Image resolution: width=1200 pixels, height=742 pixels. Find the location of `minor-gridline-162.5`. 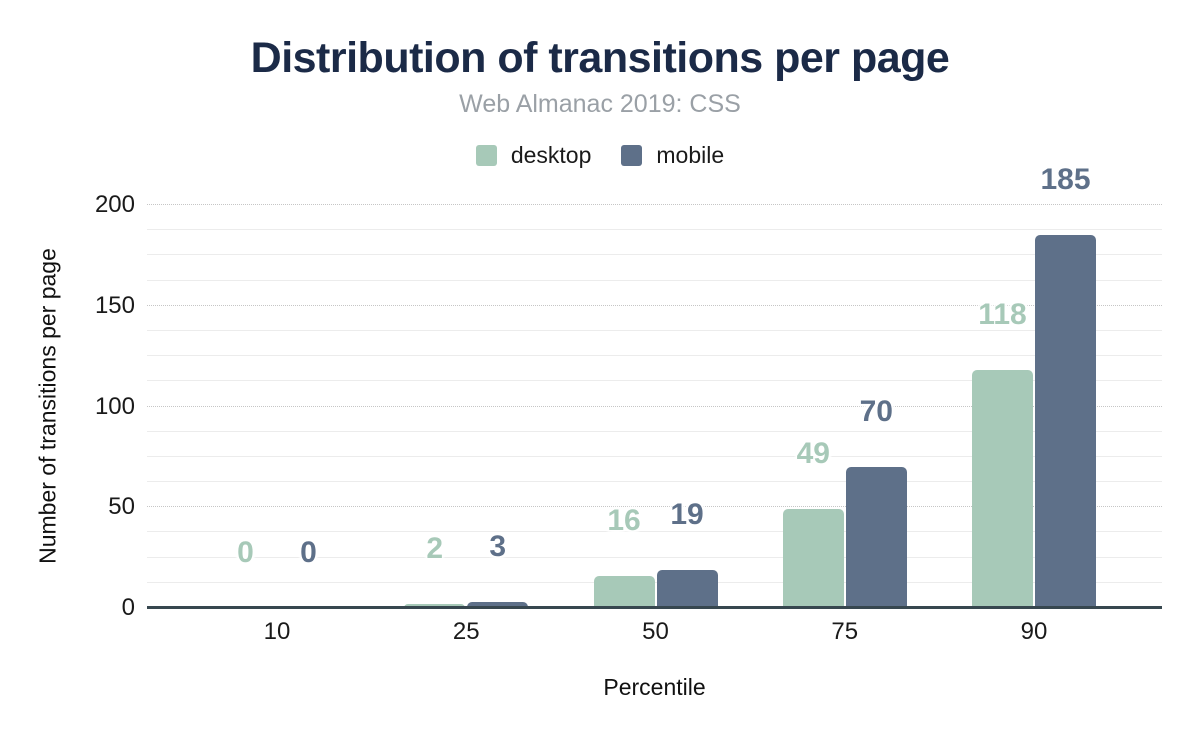

minor-gridline-162.5 is located at coordinates (654, 280).